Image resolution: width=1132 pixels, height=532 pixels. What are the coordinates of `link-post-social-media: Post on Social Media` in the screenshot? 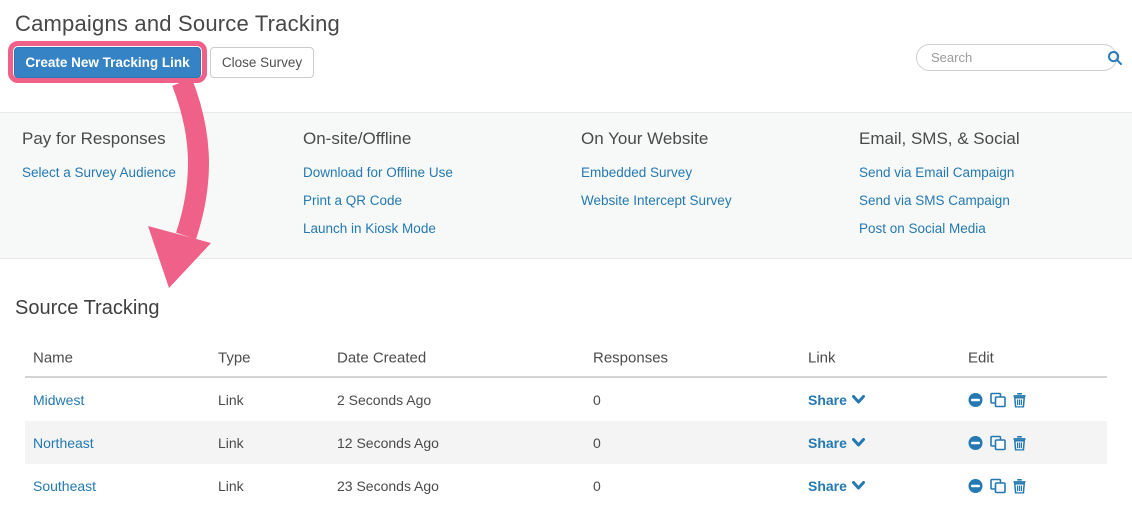 It's located at (922, 228).